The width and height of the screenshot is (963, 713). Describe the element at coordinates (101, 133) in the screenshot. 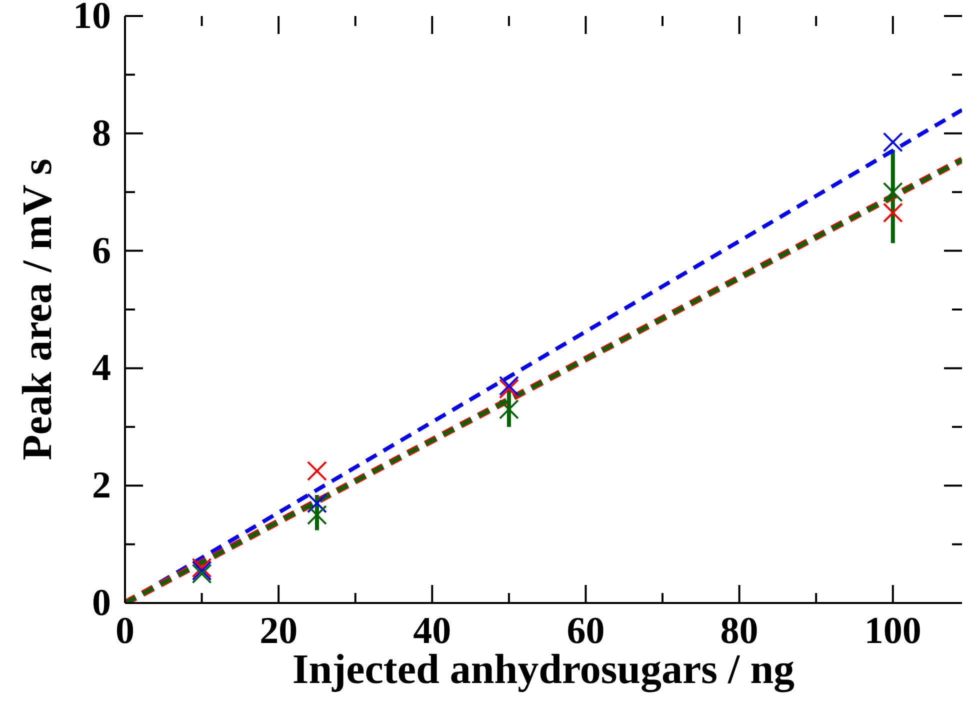

I see `y-tick-label: 8` at that location.